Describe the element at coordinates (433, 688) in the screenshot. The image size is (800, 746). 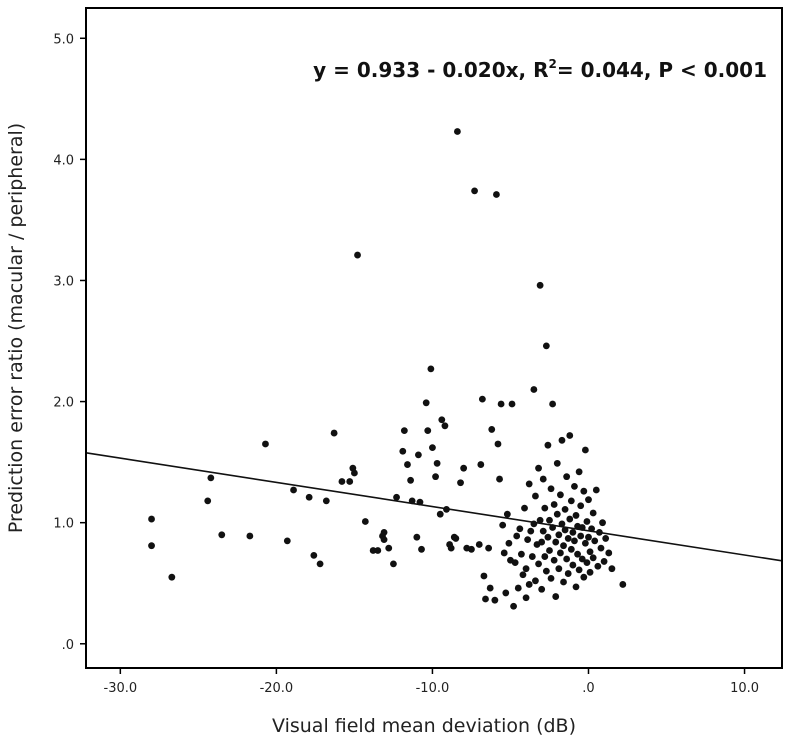
I see `x-tick-label: -10.0` at that location.